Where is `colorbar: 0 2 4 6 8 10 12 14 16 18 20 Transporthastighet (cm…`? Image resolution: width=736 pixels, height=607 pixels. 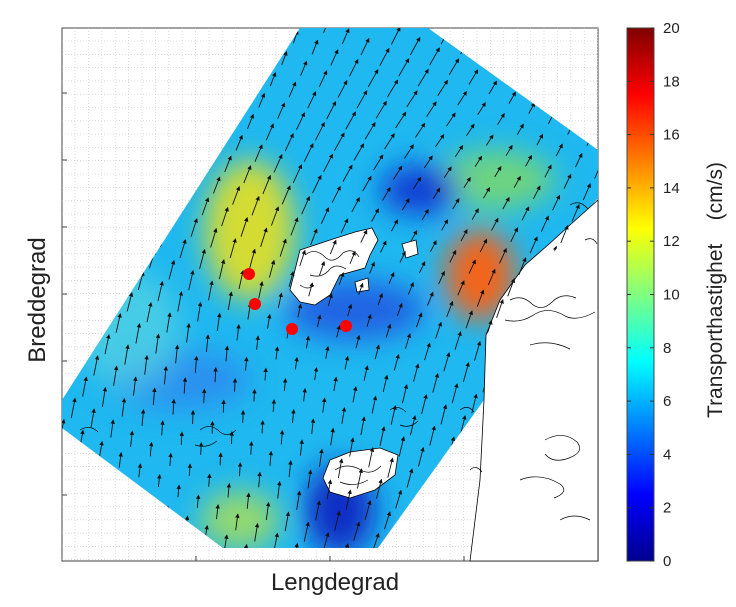
colorbar: 0 2 4 6 8 10 12 14 16 18 20 Transporthastighet (cm… is located at coordinates (676, 295).